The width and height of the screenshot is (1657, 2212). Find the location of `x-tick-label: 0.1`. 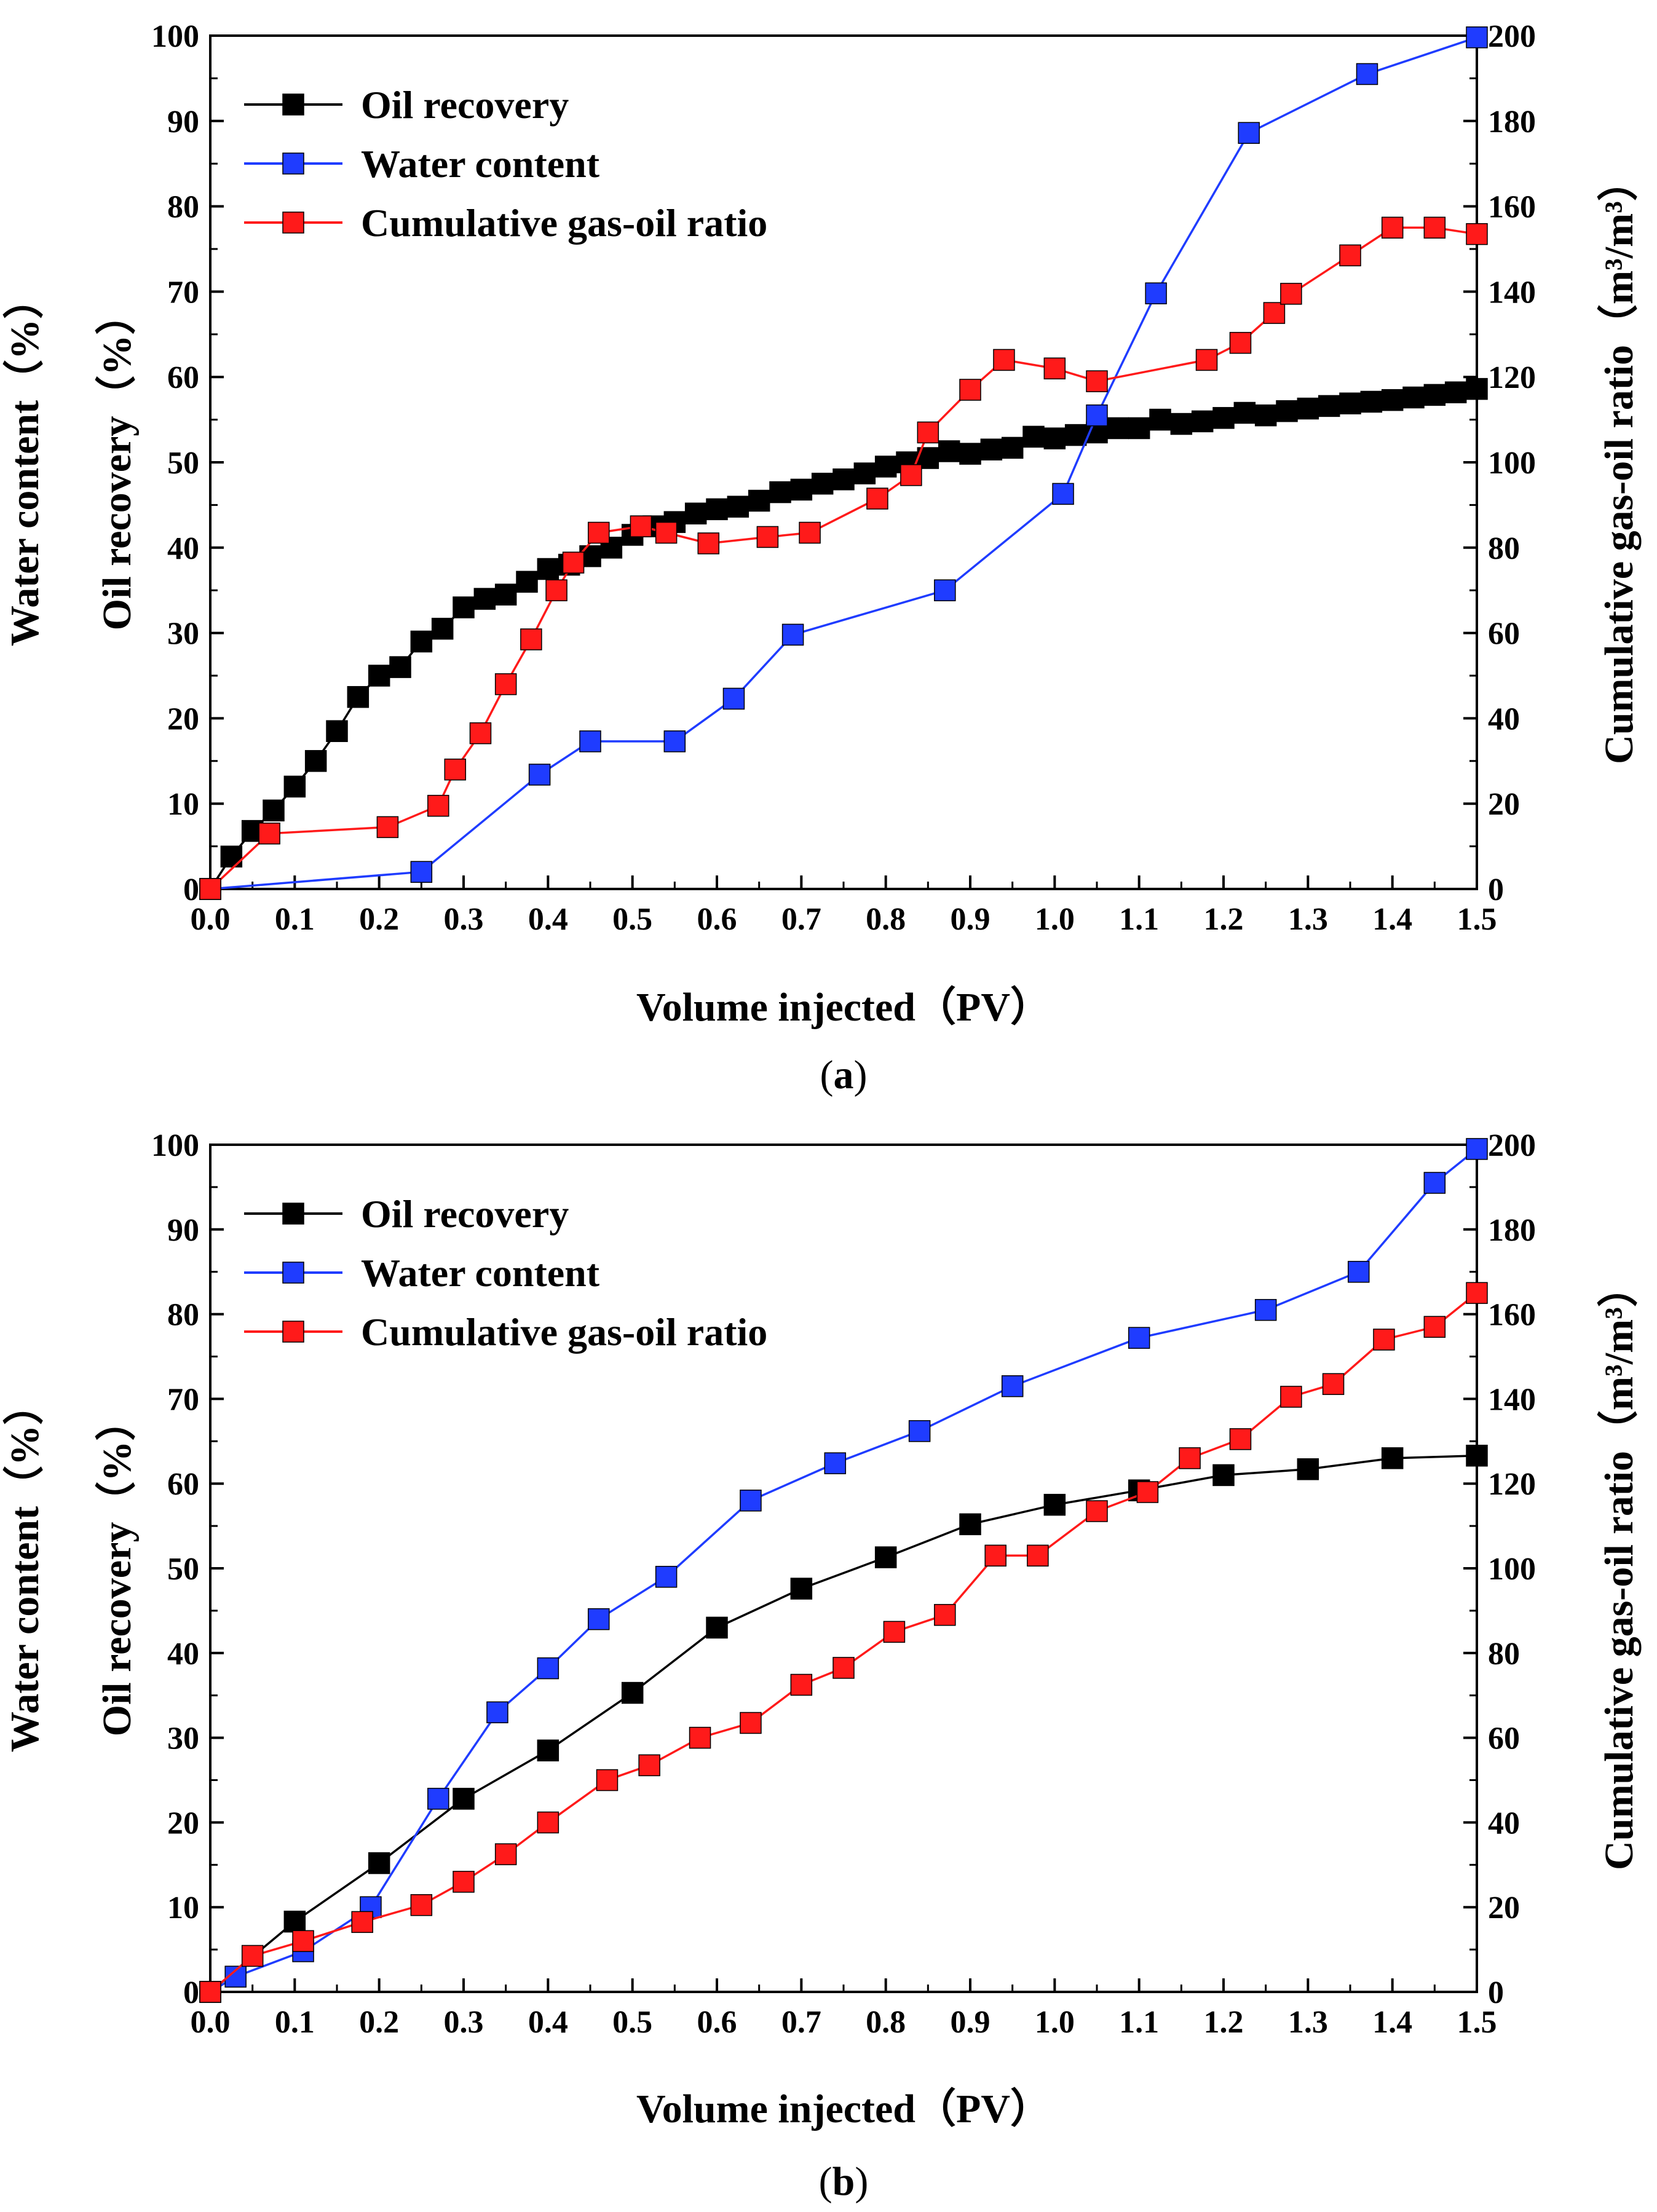

x-tick-label: 0.1 is located at coordinates (295, 2022).